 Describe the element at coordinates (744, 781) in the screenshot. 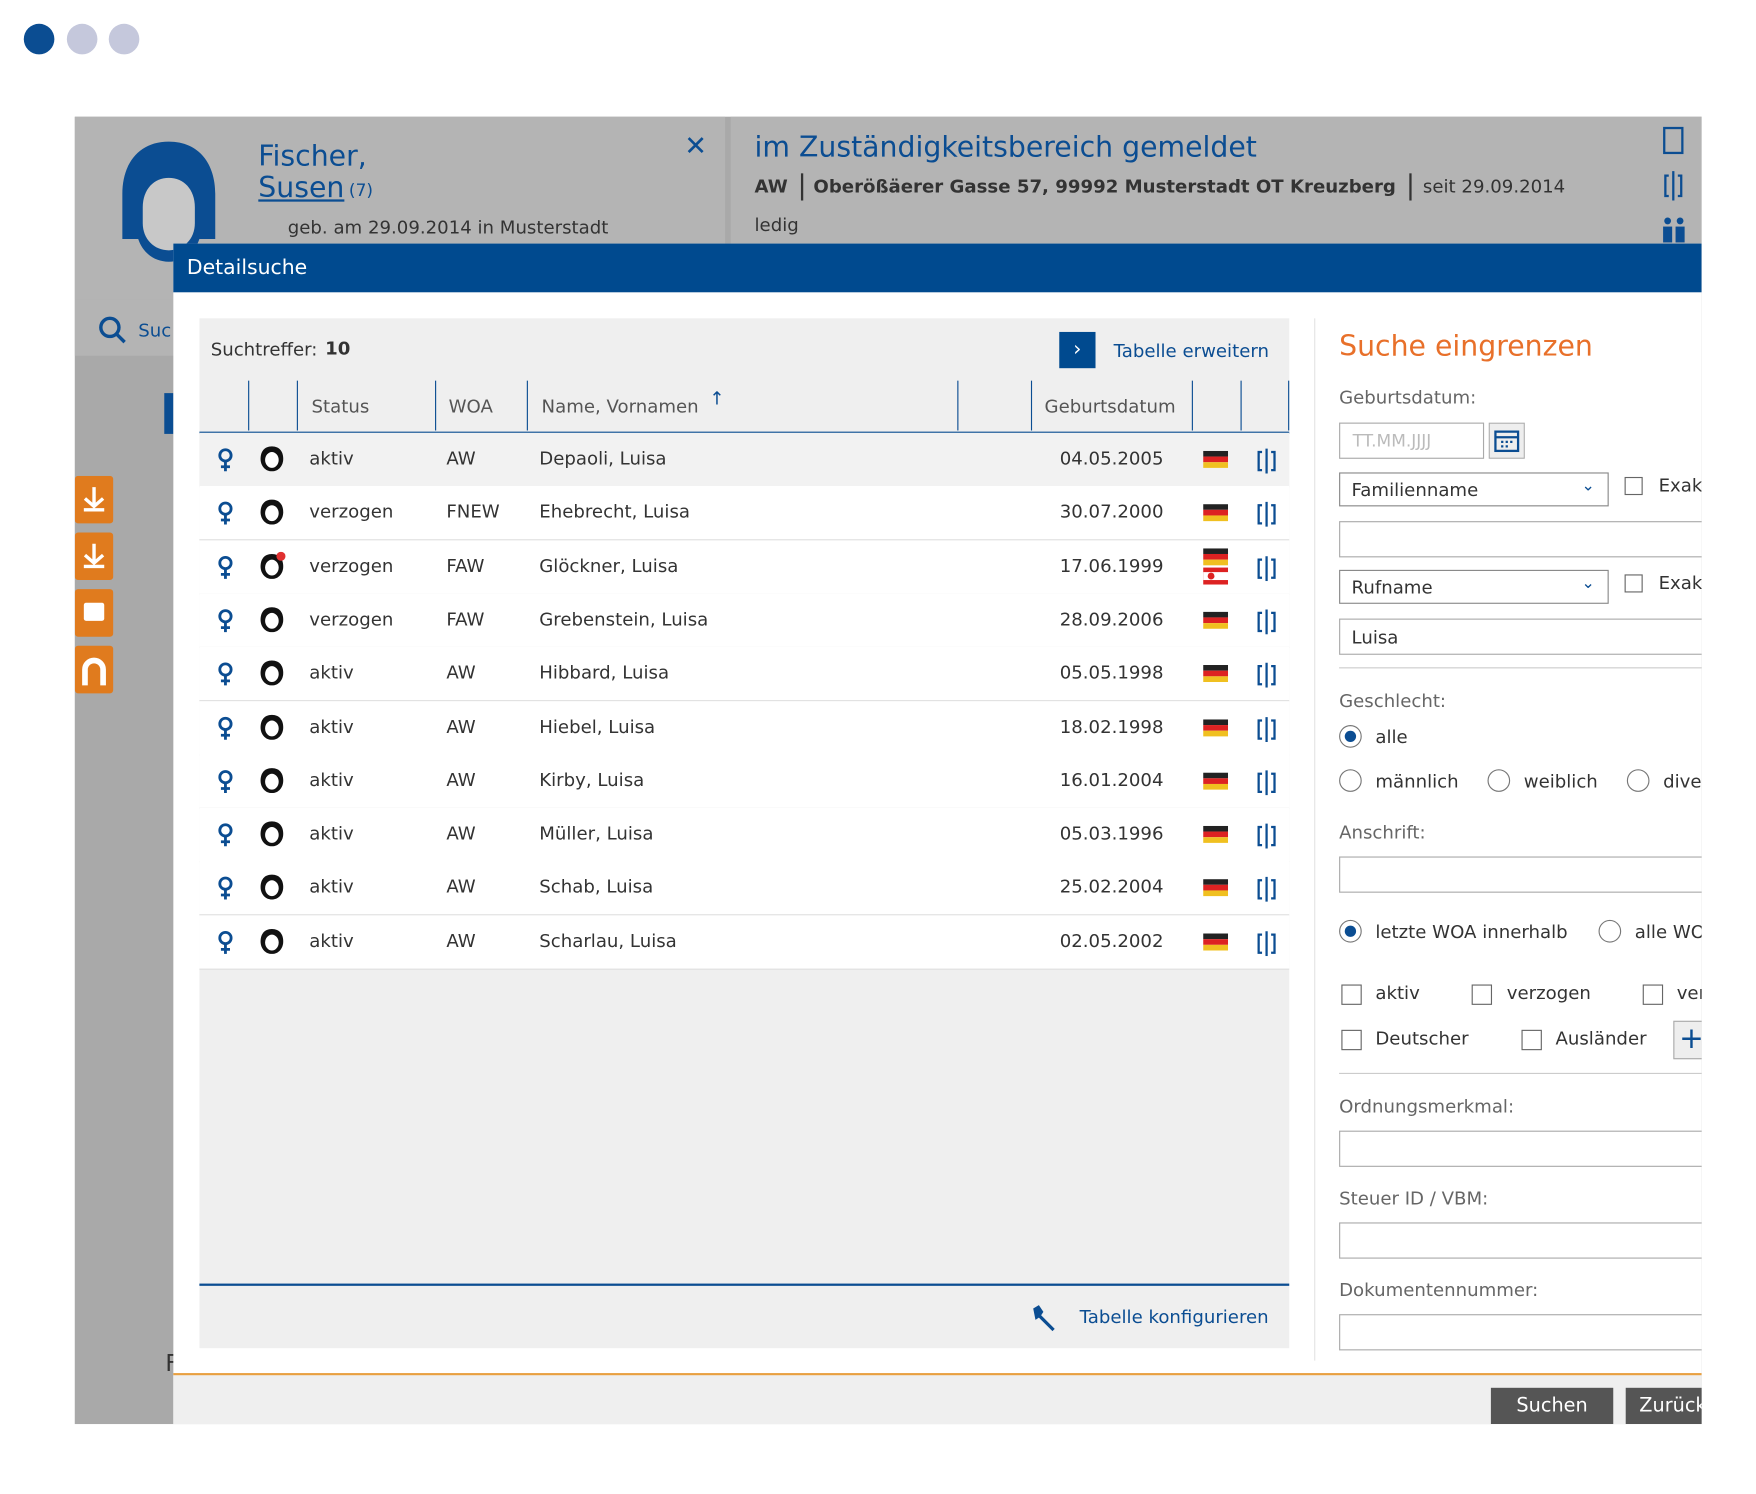

I see `result-row: aktiv AW Kirby, Luisa 16.01.2004` at that location.